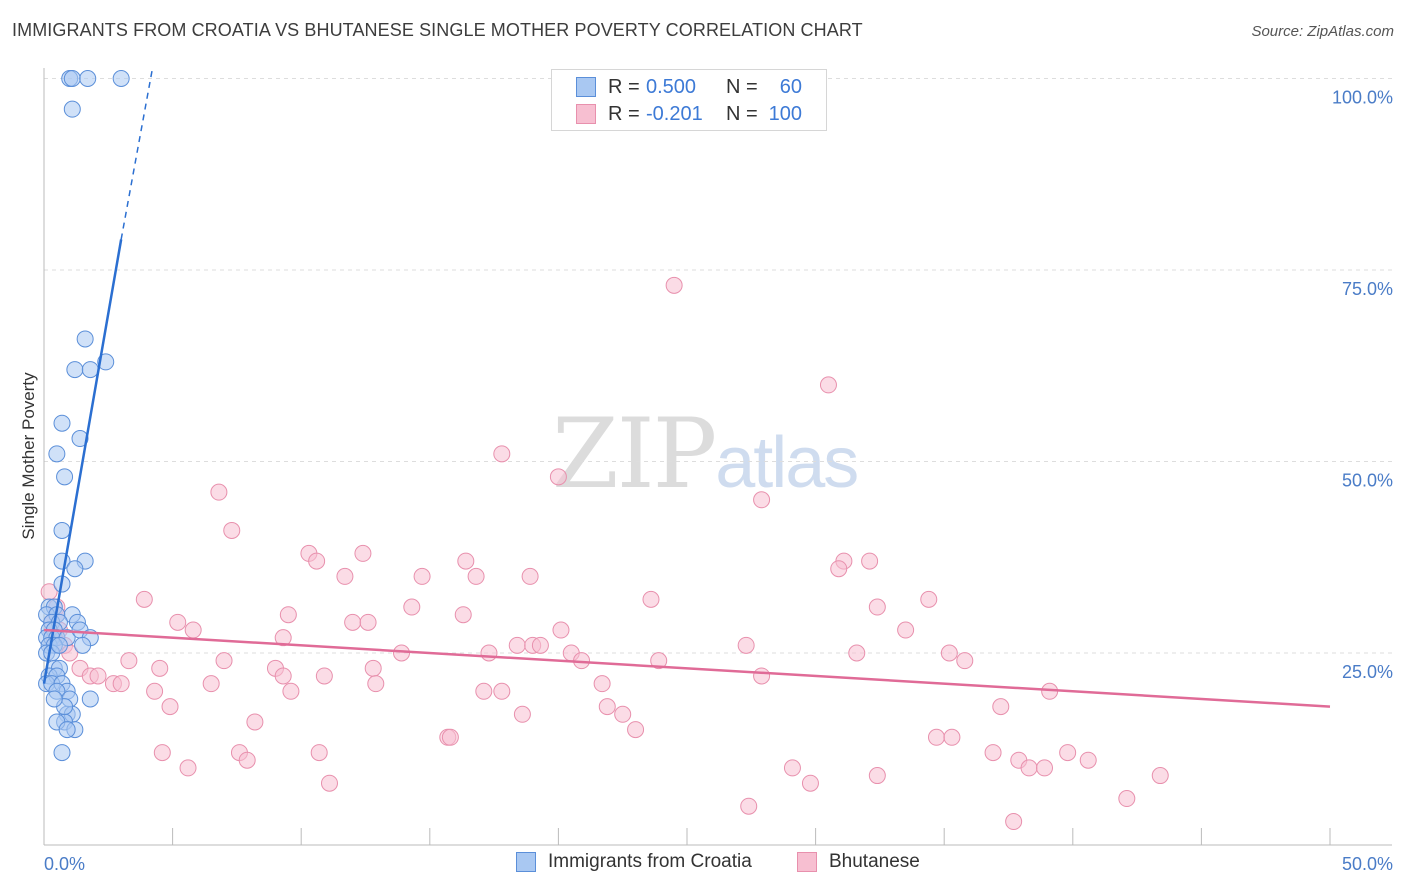  What do you see at coordinates (64, 864) in the screenshot?
I see `x-tick-label: 0.0%` at bounding box center [64, 864].